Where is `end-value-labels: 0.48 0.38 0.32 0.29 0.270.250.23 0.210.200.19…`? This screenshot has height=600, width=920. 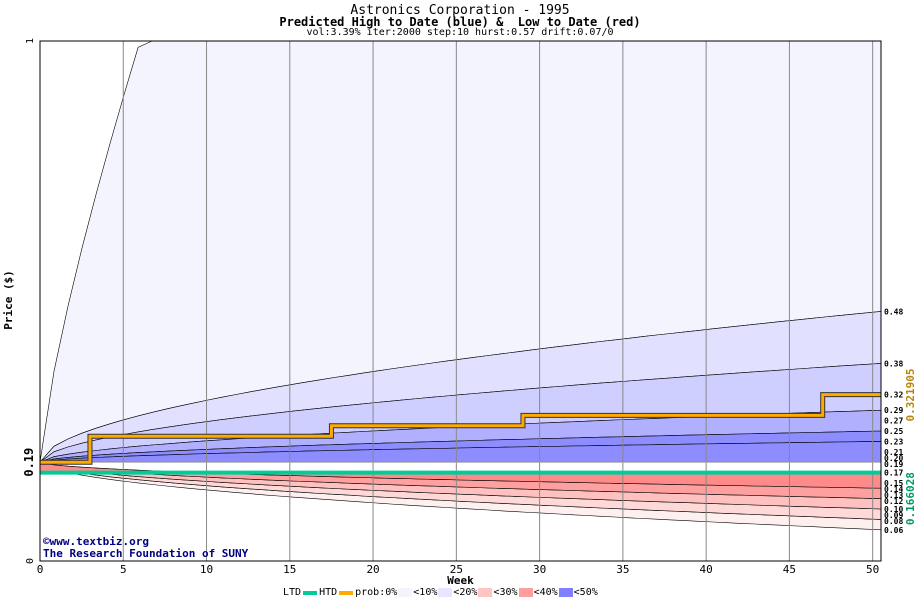
end-value-labels: 0.48 0.38 0.32 0.29 0.270.250.23 0.210.200.19… is located at coordinates (900, 420).